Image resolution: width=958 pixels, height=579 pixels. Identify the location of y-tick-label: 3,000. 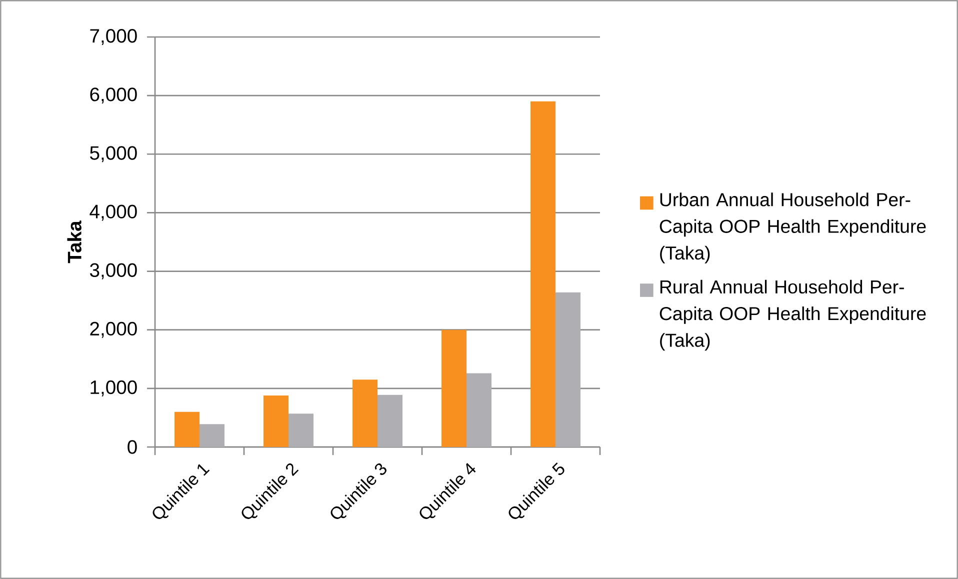
(113, 271).